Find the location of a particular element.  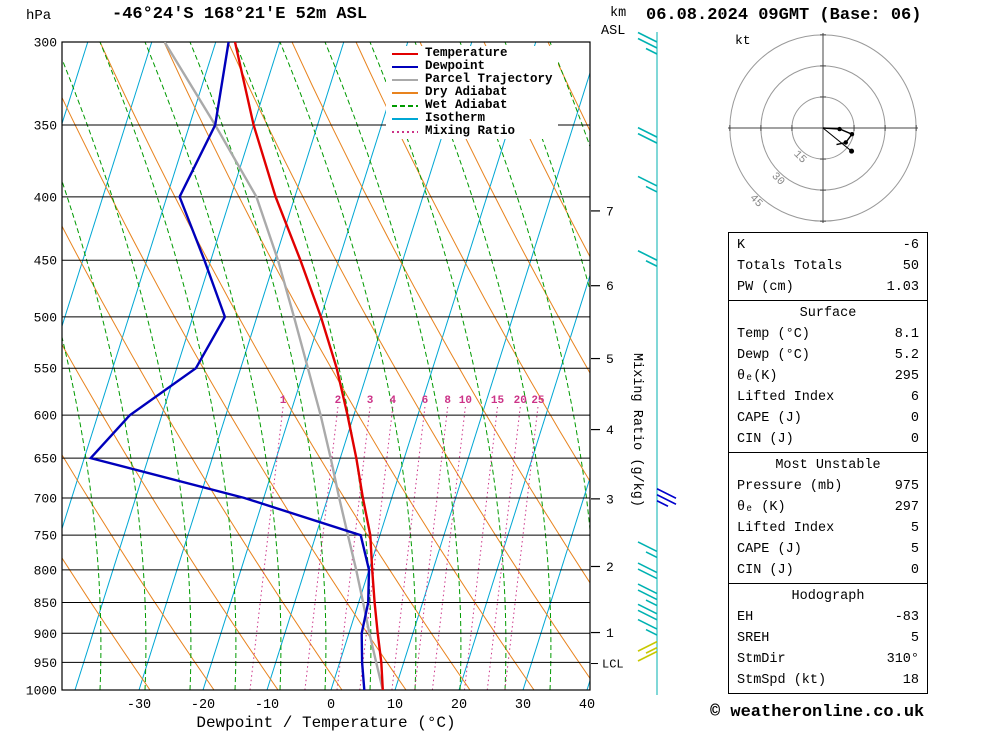

datetime-title: 06.08.2024 09GMT (Base: 06) is located at coordinates (784, 15).